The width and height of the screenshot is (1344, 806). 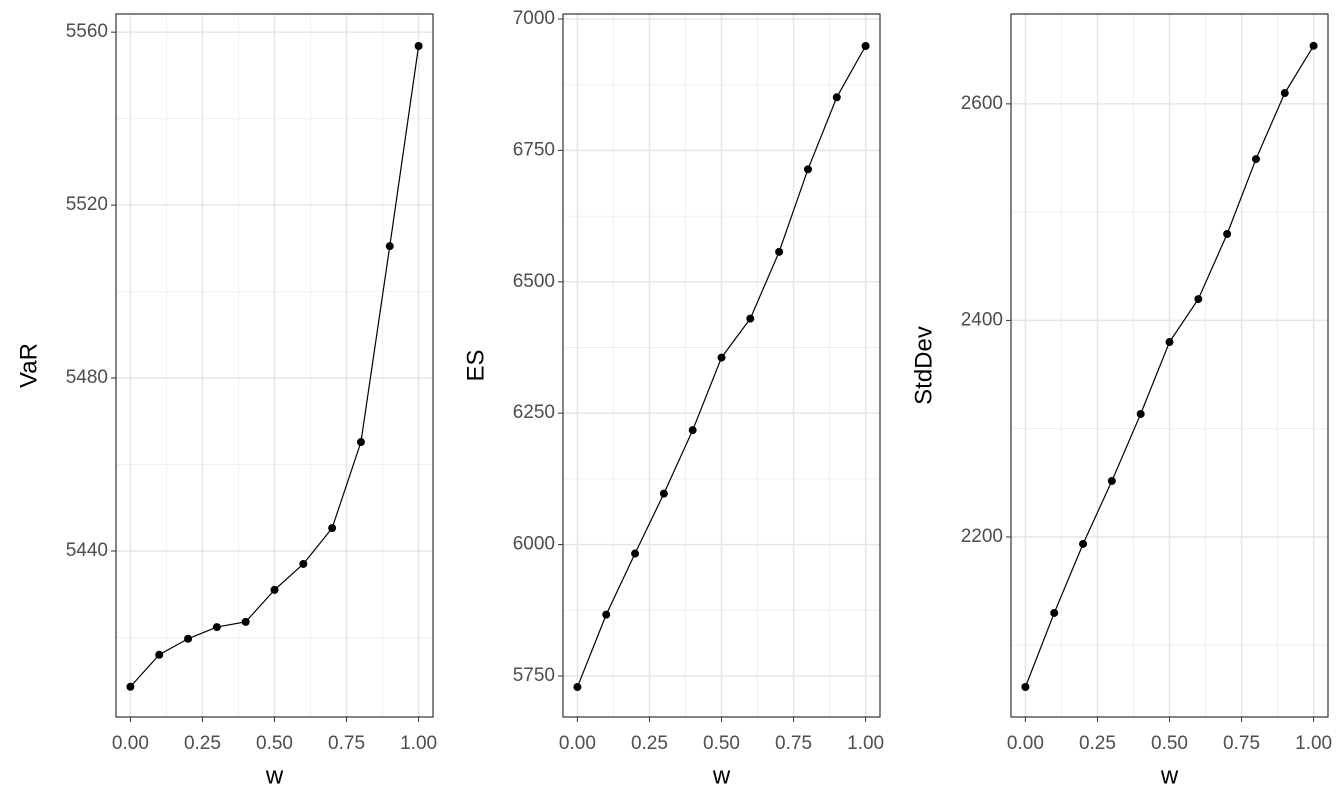 I want to click on y-tick-label: 5440, so click(x=87, y=550).